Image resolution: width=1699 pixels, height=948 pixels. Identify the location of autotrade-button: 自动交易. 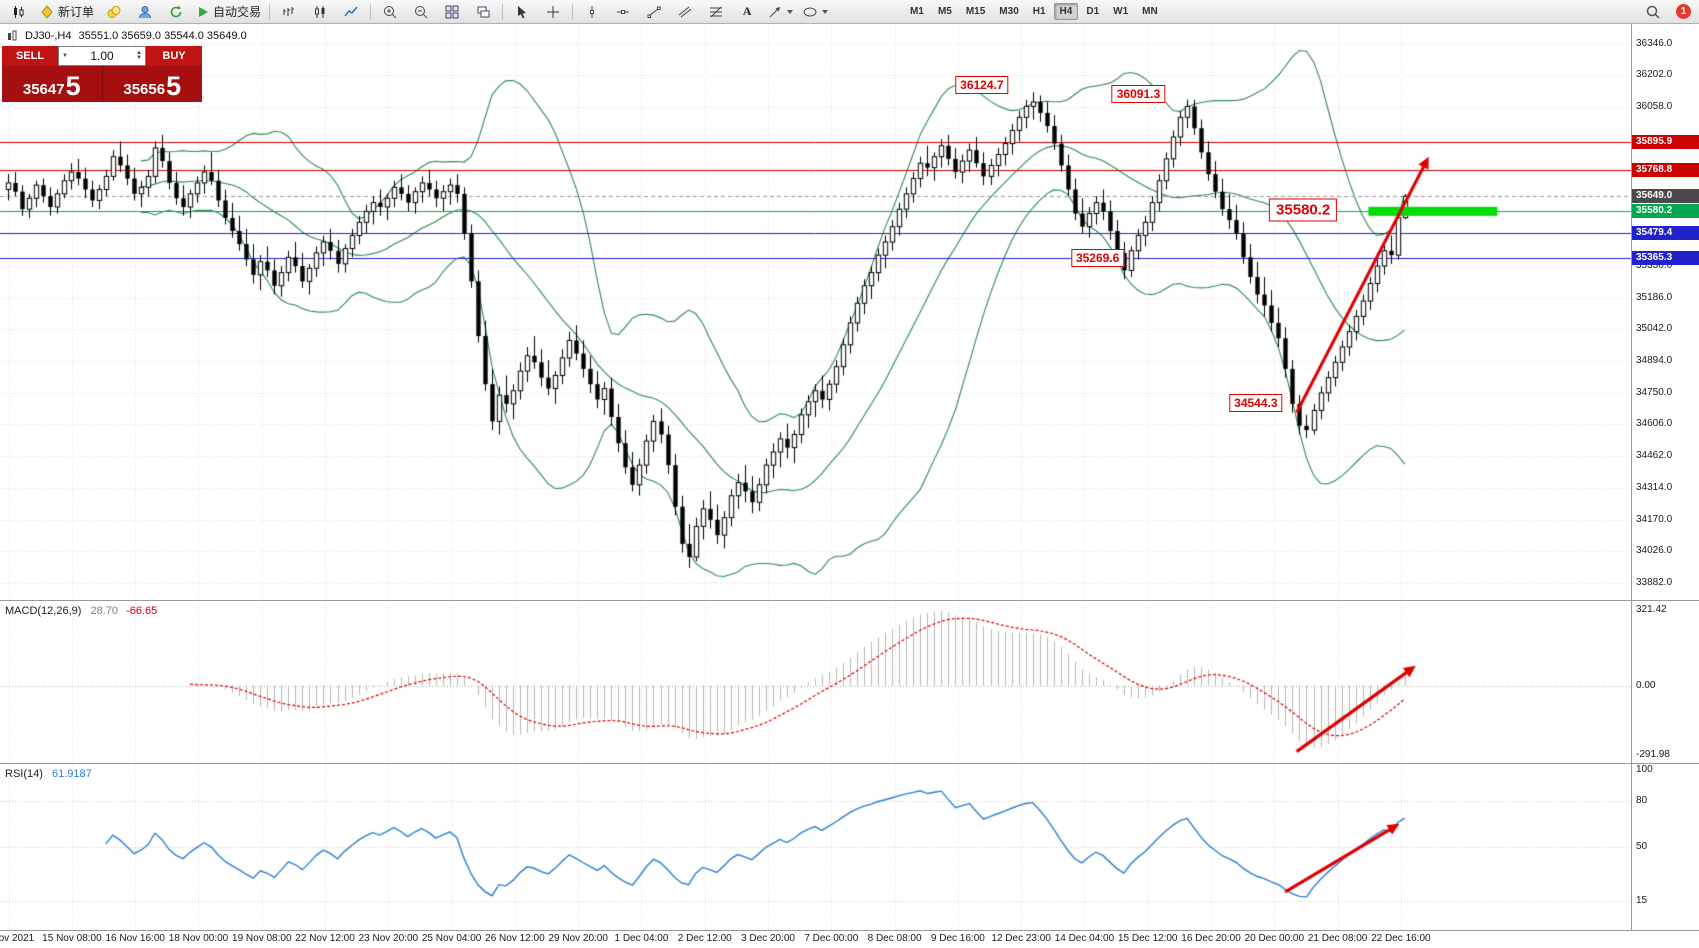
(228, 12).